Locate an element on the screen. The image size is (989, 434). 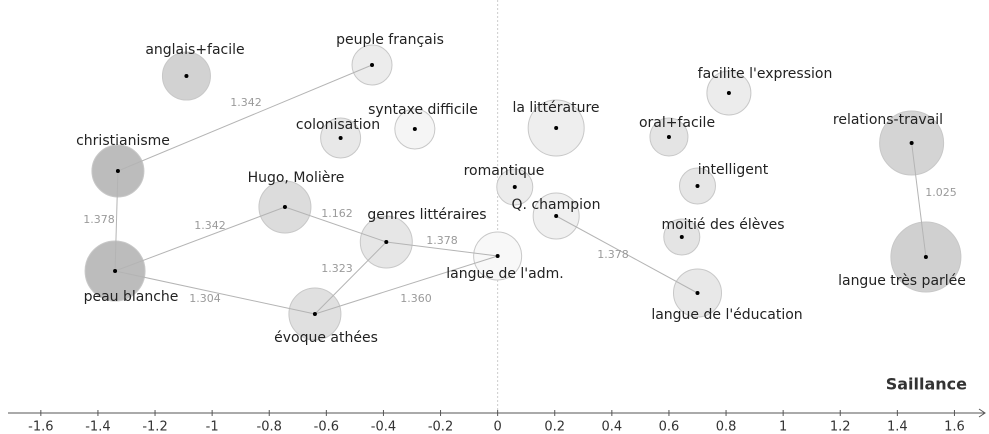
x-tick-label: -1.6 is located at coordinates (40, 427).